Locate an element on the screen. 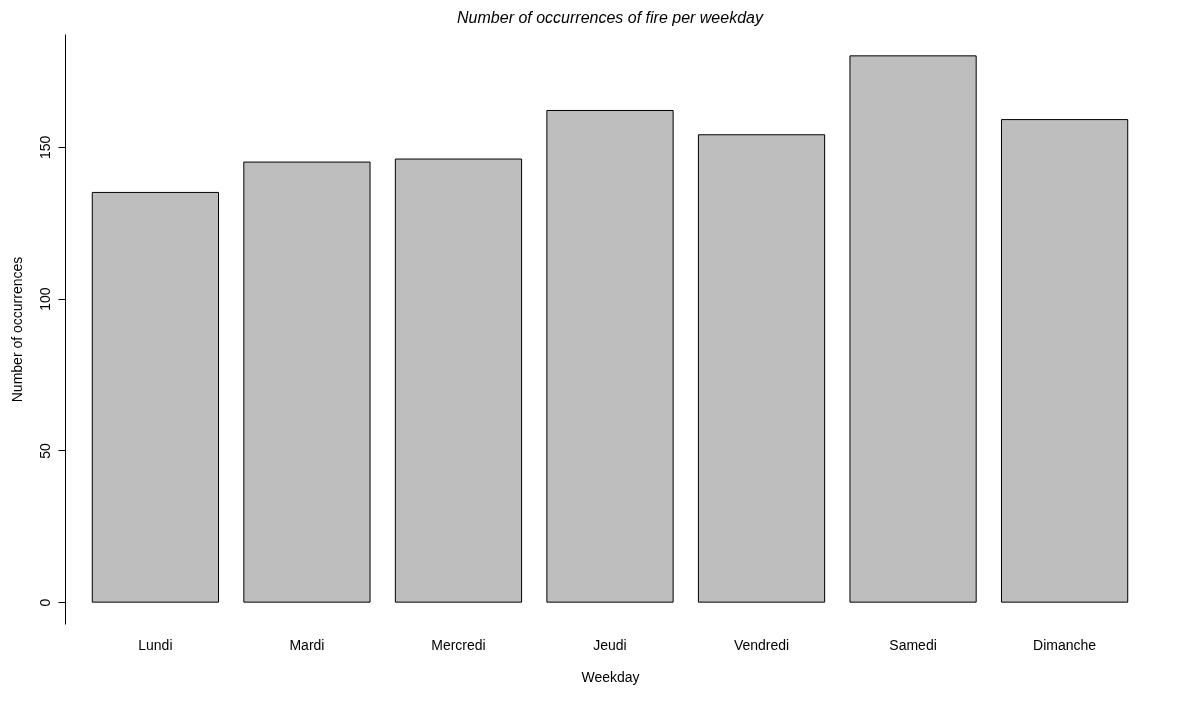 The height and width of the screenshot is (707, 1197). x-tick-label: Dimanche is located at coordinates (1065, 644).